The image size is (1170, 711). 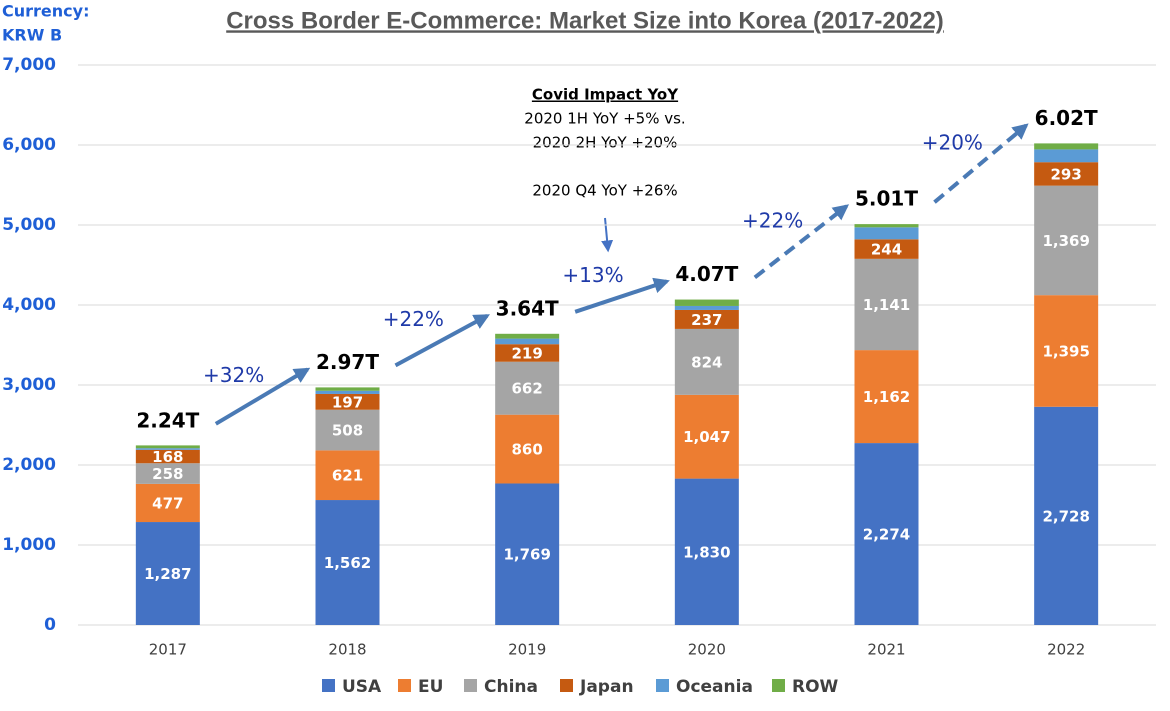 I want to click on data-label: 662, so click(x=527, y=389).